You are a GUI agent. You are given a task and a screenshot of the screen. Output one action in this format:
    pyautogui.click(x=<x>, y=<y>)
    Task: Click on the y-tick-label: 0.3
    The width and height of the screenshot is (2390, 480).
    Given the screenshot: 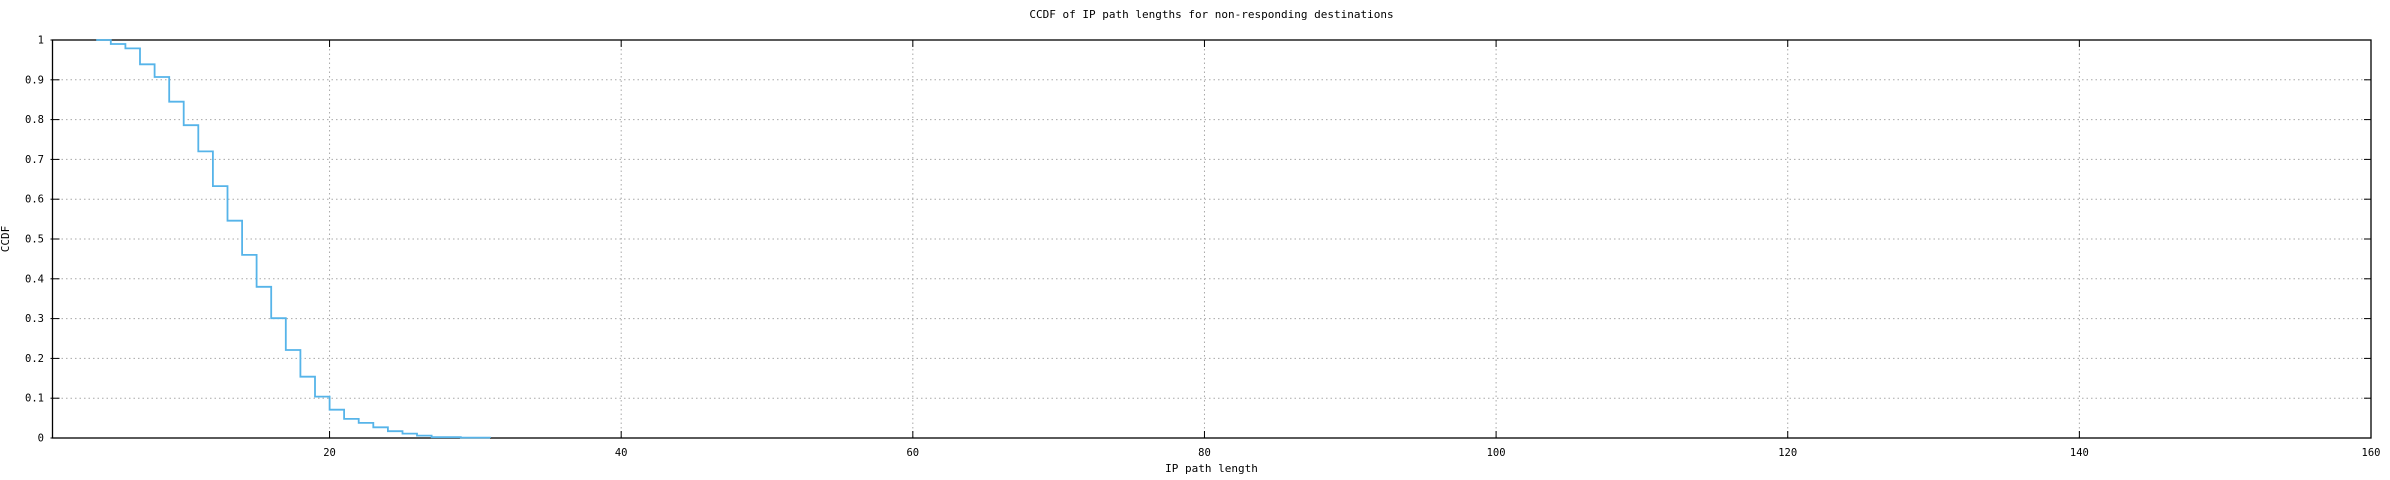 What is the action you would take?
    pyautogui.click(x=34, y=319)
    